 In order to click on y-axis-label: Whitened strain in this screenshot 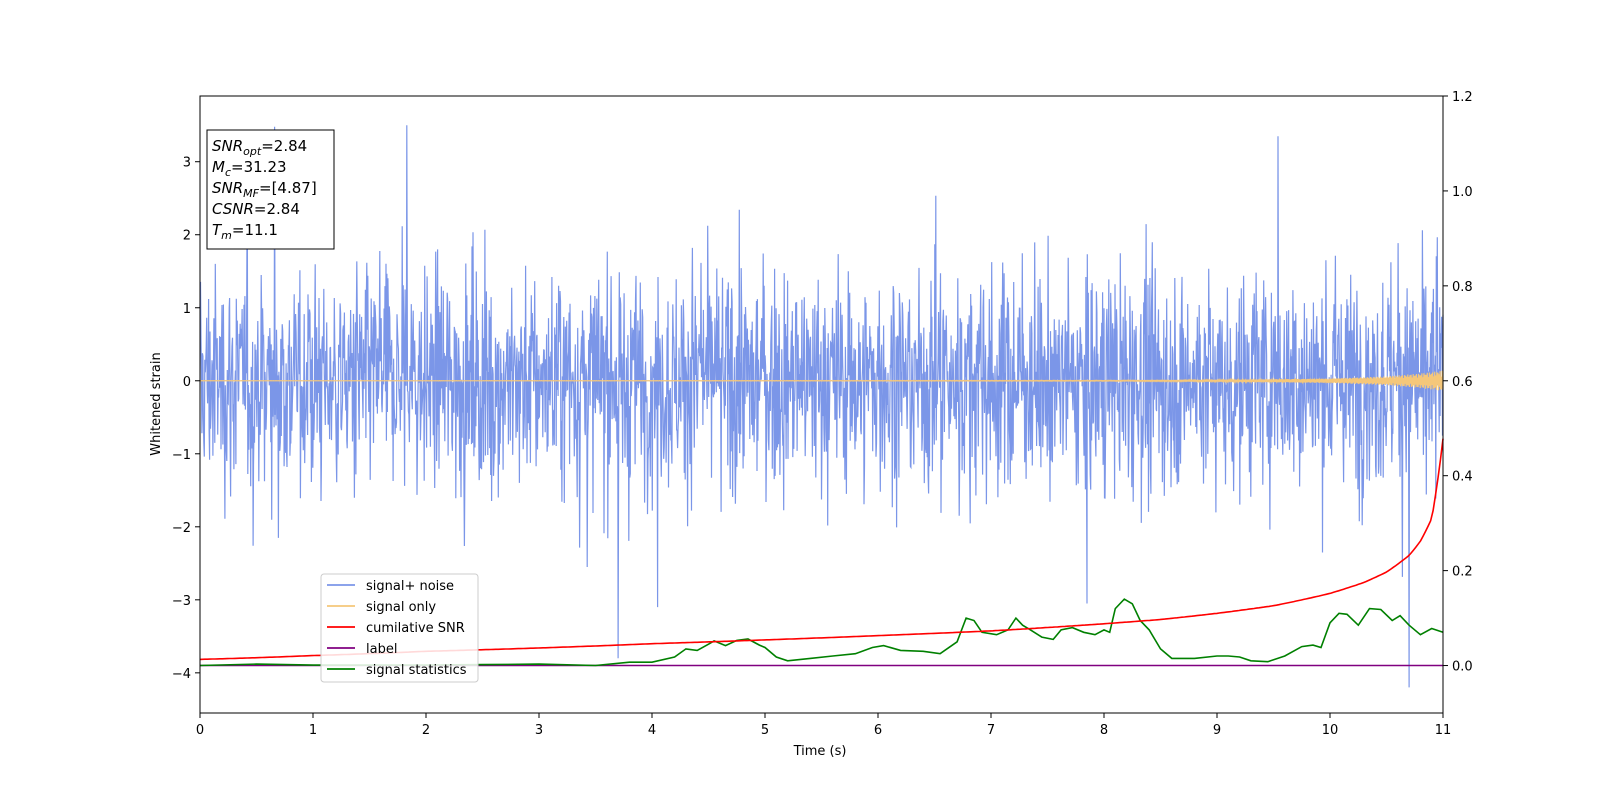, I will do `click(156, 403)`.